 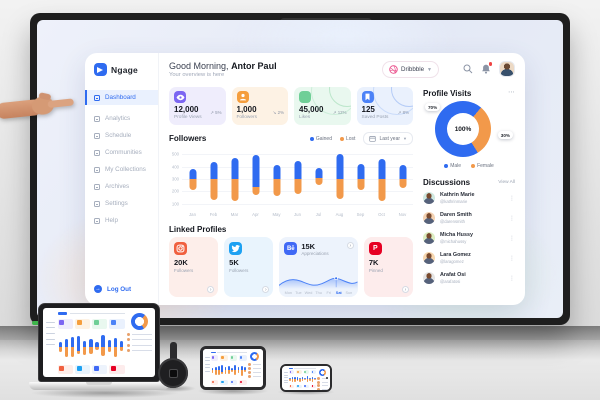 What do you see at coordinates (469, 198) in the screenshot?
I see `discussion-row: Kathrin Marie @kathrinmarie ⋮` at bounding box center [469, 198].